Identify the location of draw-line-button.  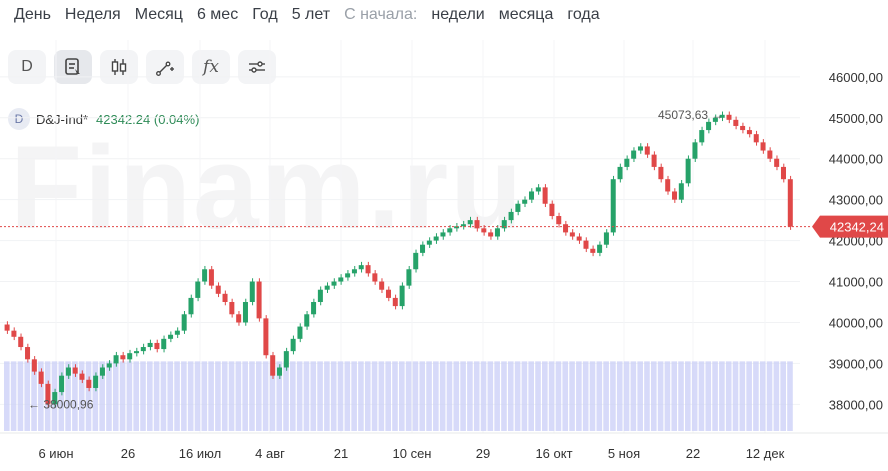
(165, 67).